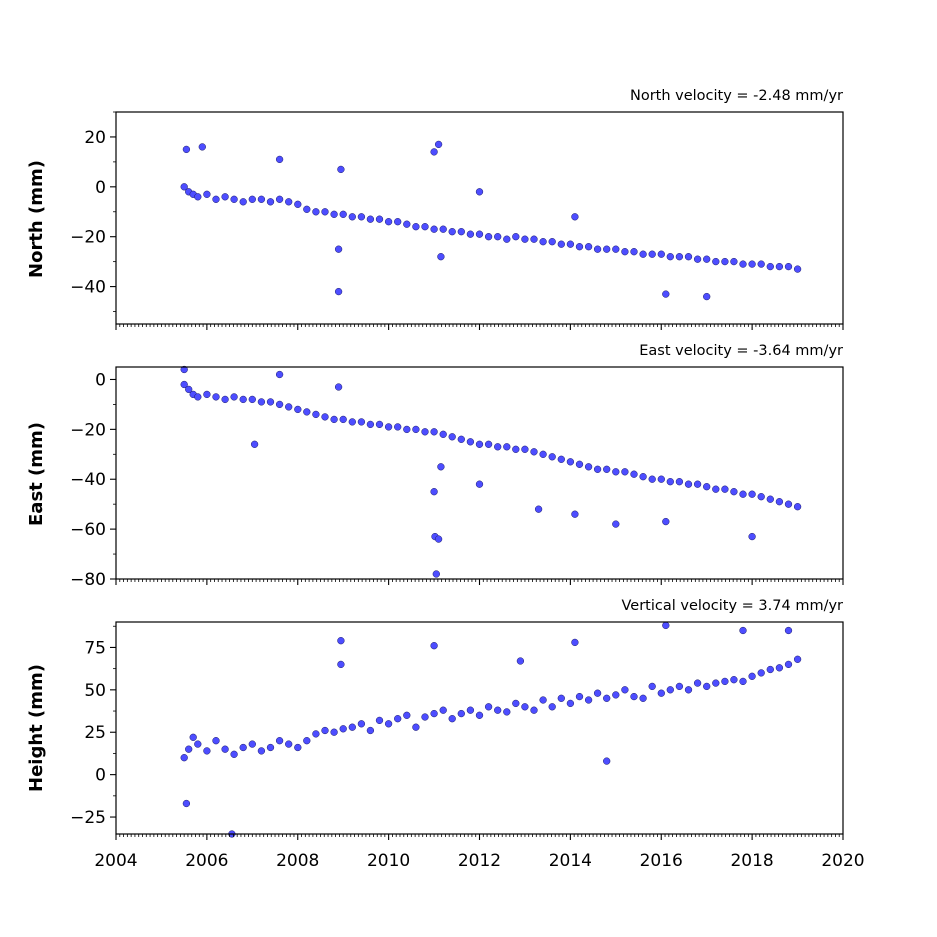 This screenshot has height=937, width=937. Describe the element at coordinates (115, 861) in the screenshot. I see `height-x-tick-label: 2004` at that location.